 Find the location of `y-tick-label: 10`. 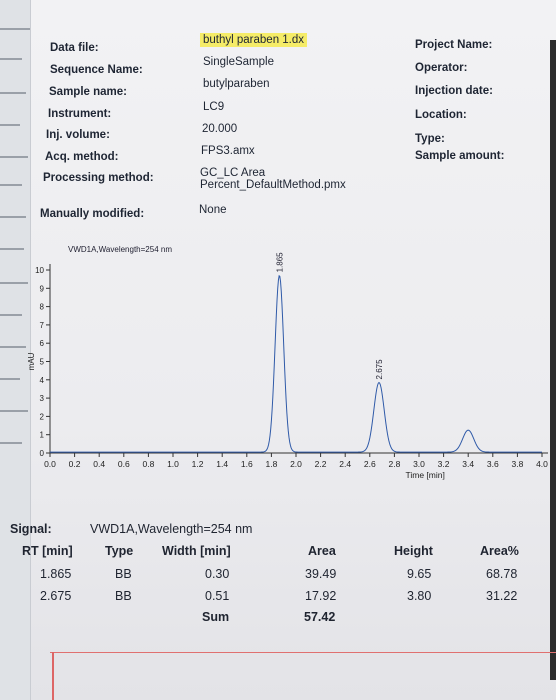

y-tick-label: 10 is located at coordinates (39, 270).